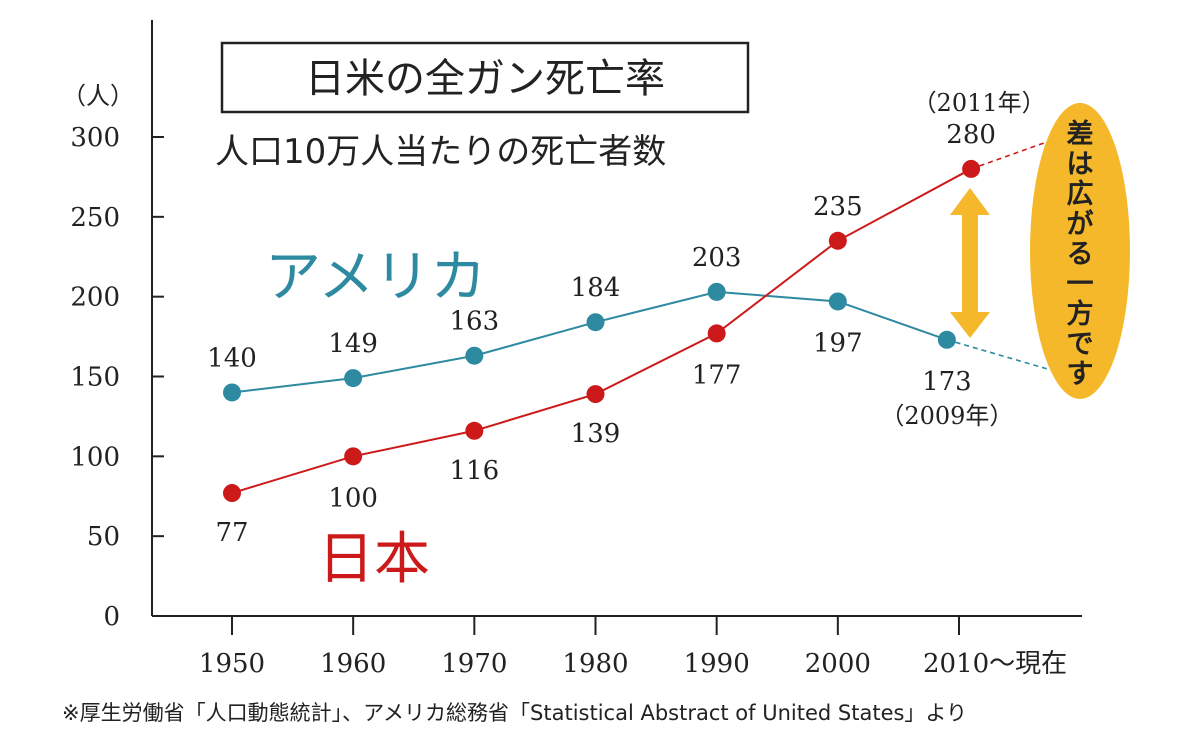  I want to click on annotation-char: は, so click(1080, 164).